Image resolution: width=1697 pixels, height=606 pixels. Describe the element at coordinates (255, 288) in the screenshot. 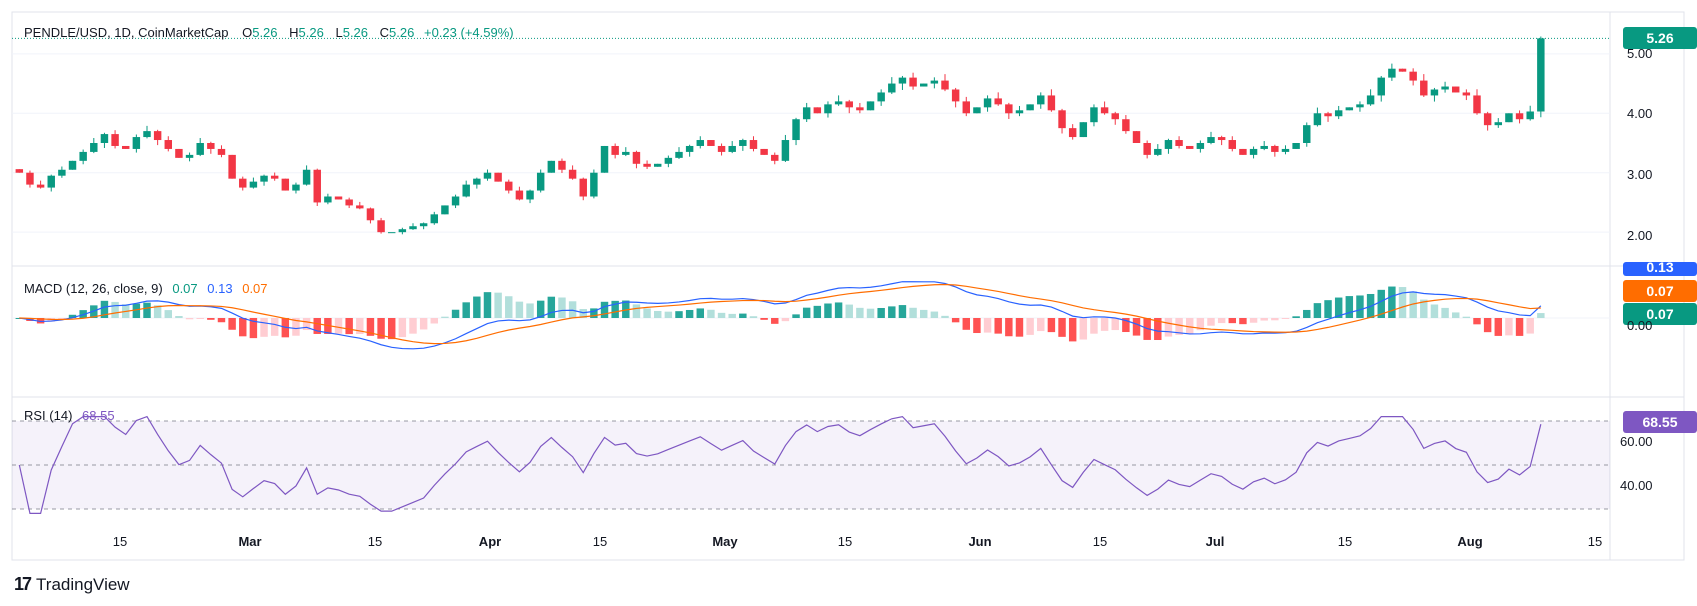

I see `macd-signal-value: 0.07` at that location.